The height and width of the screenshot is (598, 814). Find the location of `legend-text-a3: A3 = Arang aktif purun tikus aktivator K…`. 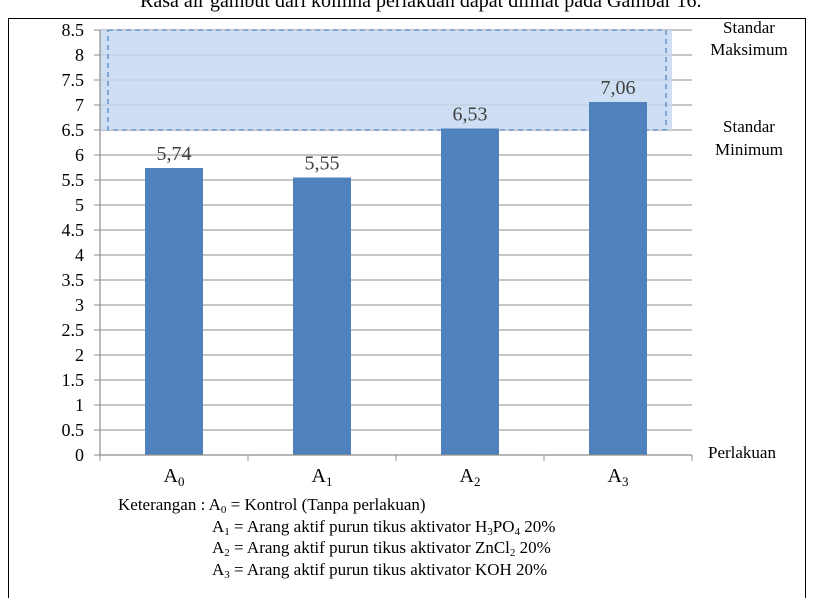

legend-text-a3: A3 = Arang aktif purun tikus aktivator K… is located at coordinates (380, 570).